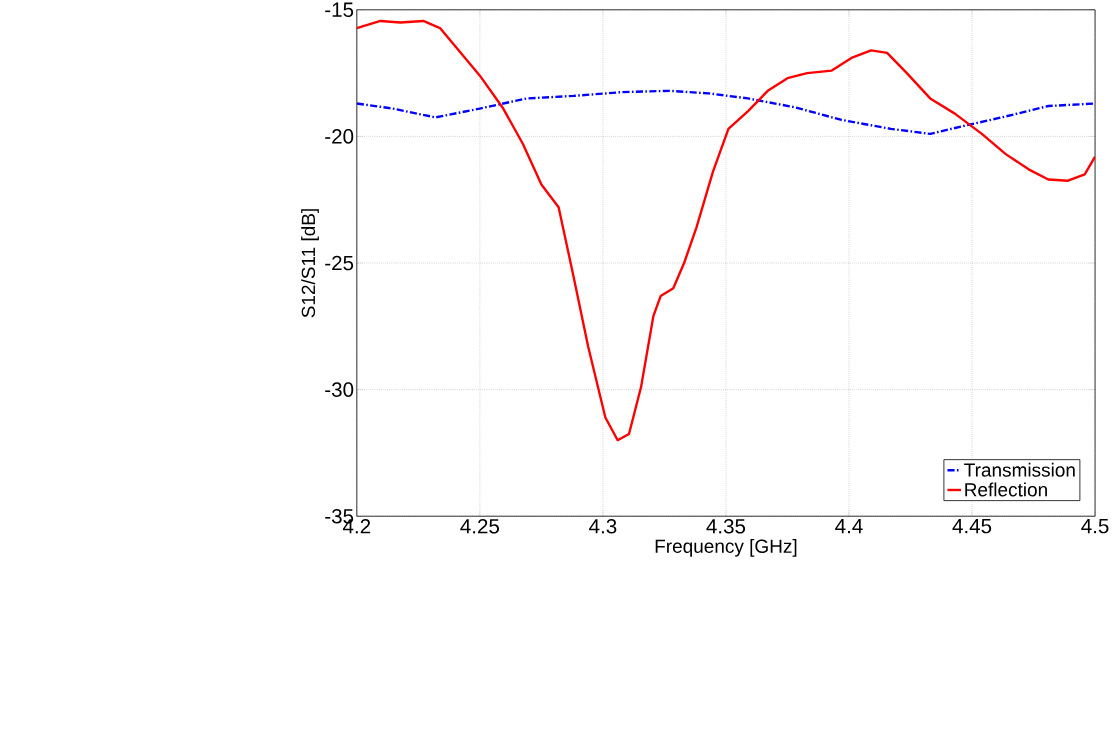 This screenshot has height=744, width=1112. I want to click on y-tick-label: -30, so click(339, 389).